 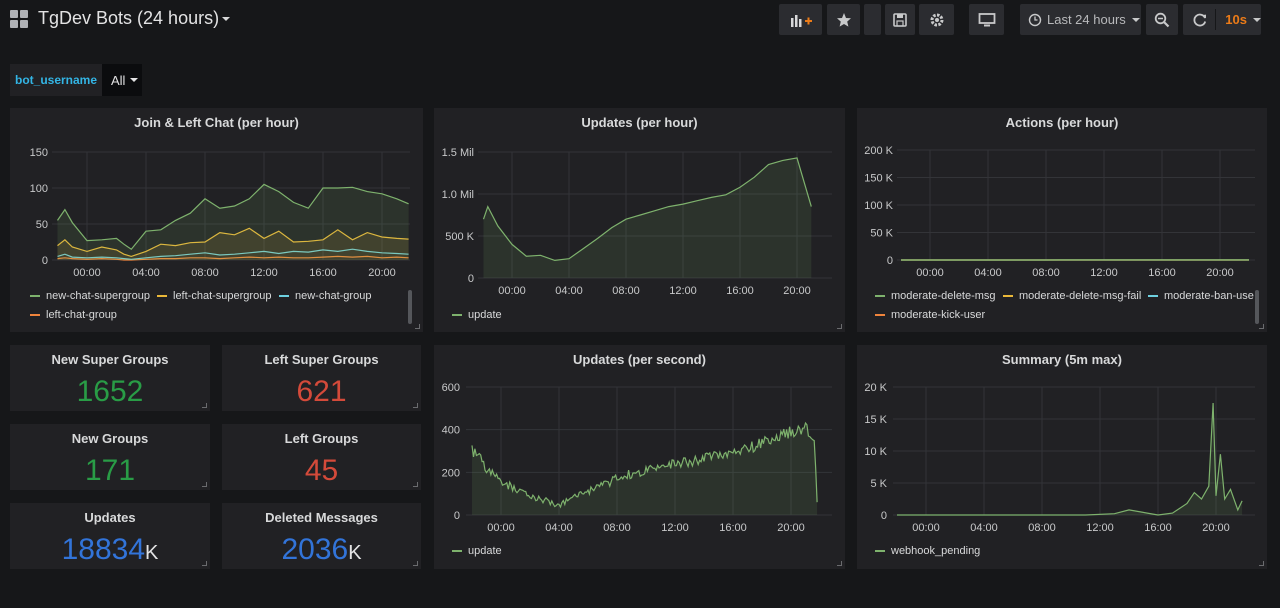 What do you see at coordinates (875, 388) in the screenshot?
I see `y-tick-label: 20 K` at bounding box center [875, 388].